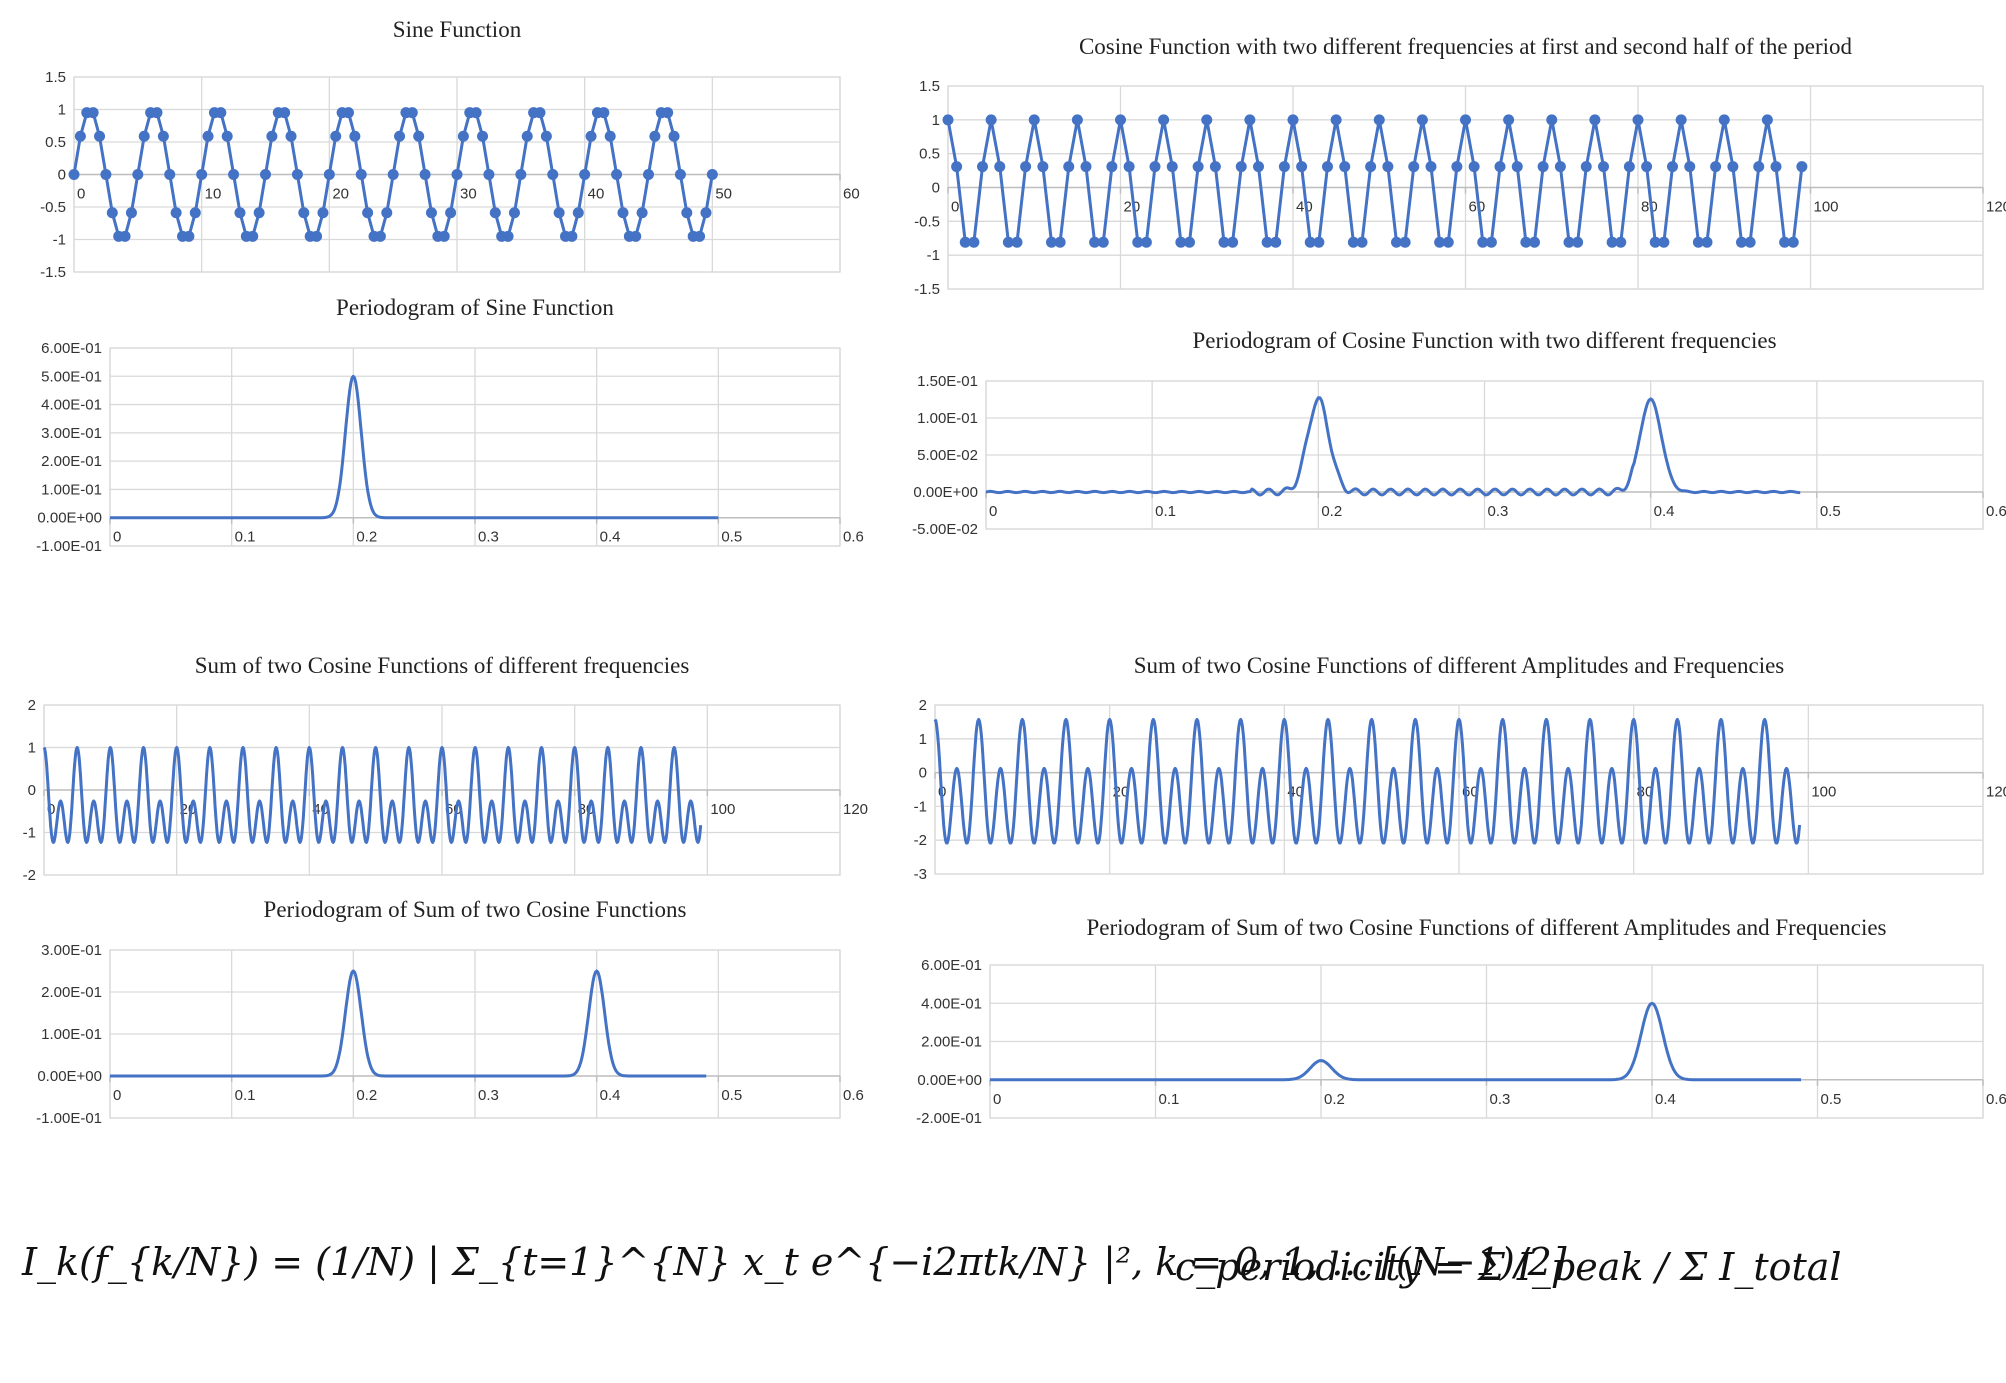 Image resolution: width=2006 pixels, height=1383 pixels. Describe the element at coordinates (71, 376) in the screenshot. I see `y-tick-label: 5.00E-01` at that location.